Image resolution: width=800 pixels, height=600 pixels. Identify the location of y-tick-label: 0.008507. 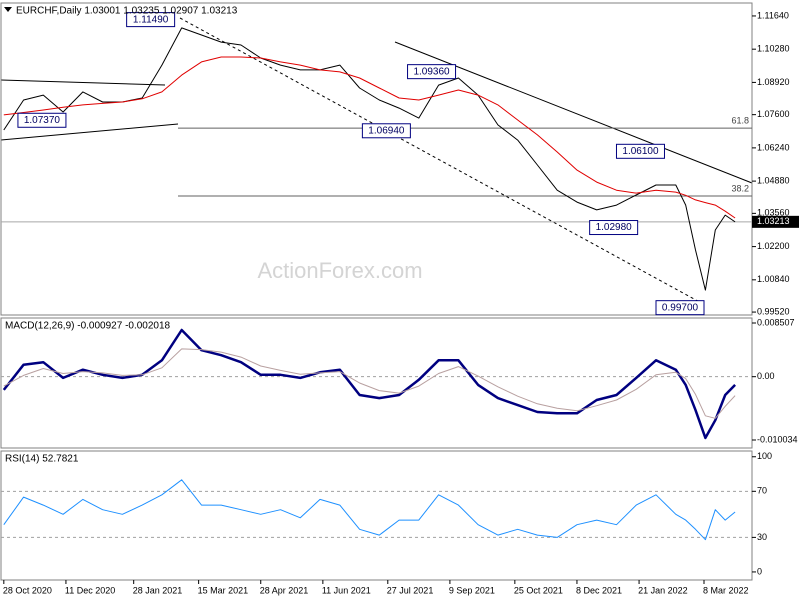
(776, 322).